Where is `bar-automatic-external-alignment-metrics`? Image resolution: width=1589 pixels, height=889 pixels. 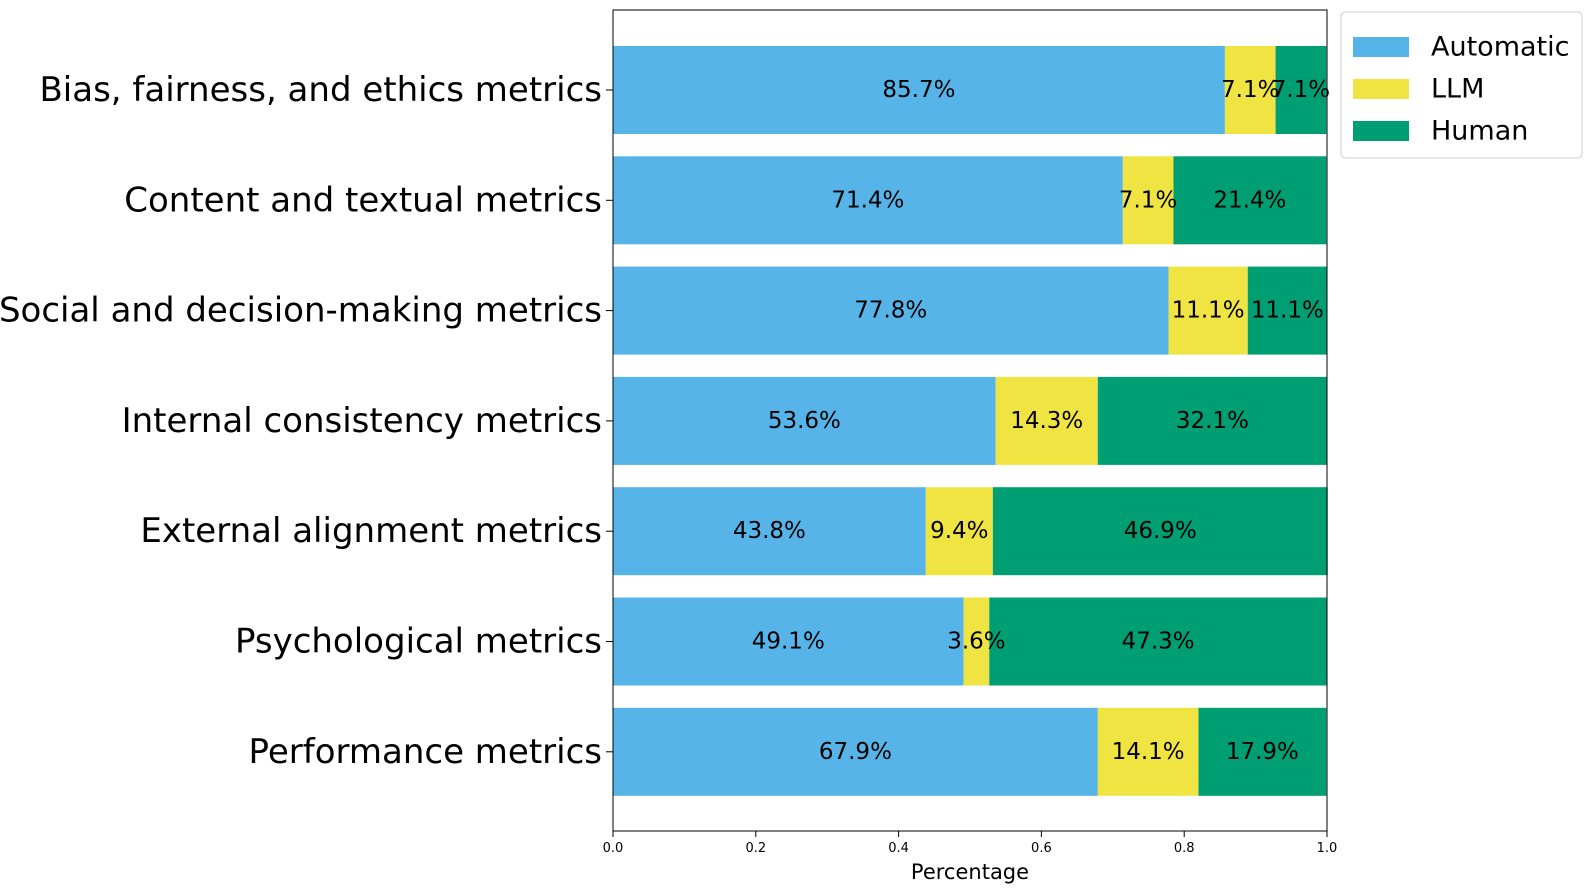
bar-automatic-external-alignment-metrics is located at coordinates (769, 531).